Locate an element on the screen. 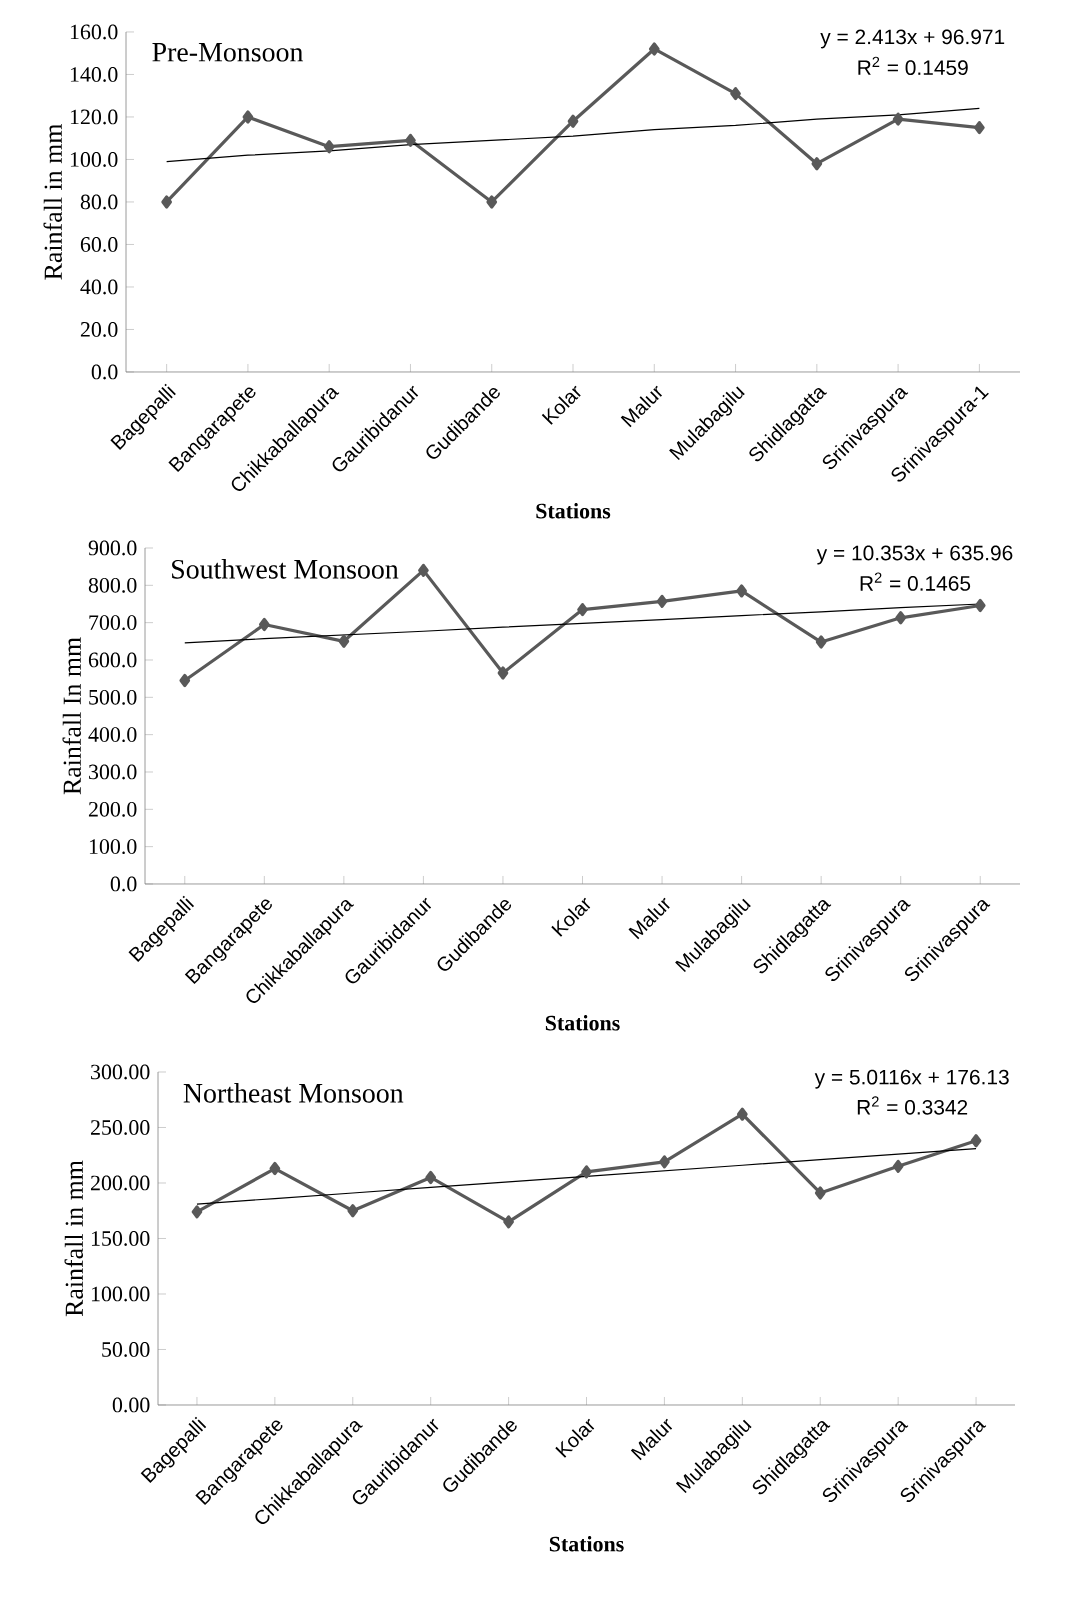 The width and height of the screenshot is (1065, 1607). chart-title: Southwest Monsoon is located at coordinates (285, 569).